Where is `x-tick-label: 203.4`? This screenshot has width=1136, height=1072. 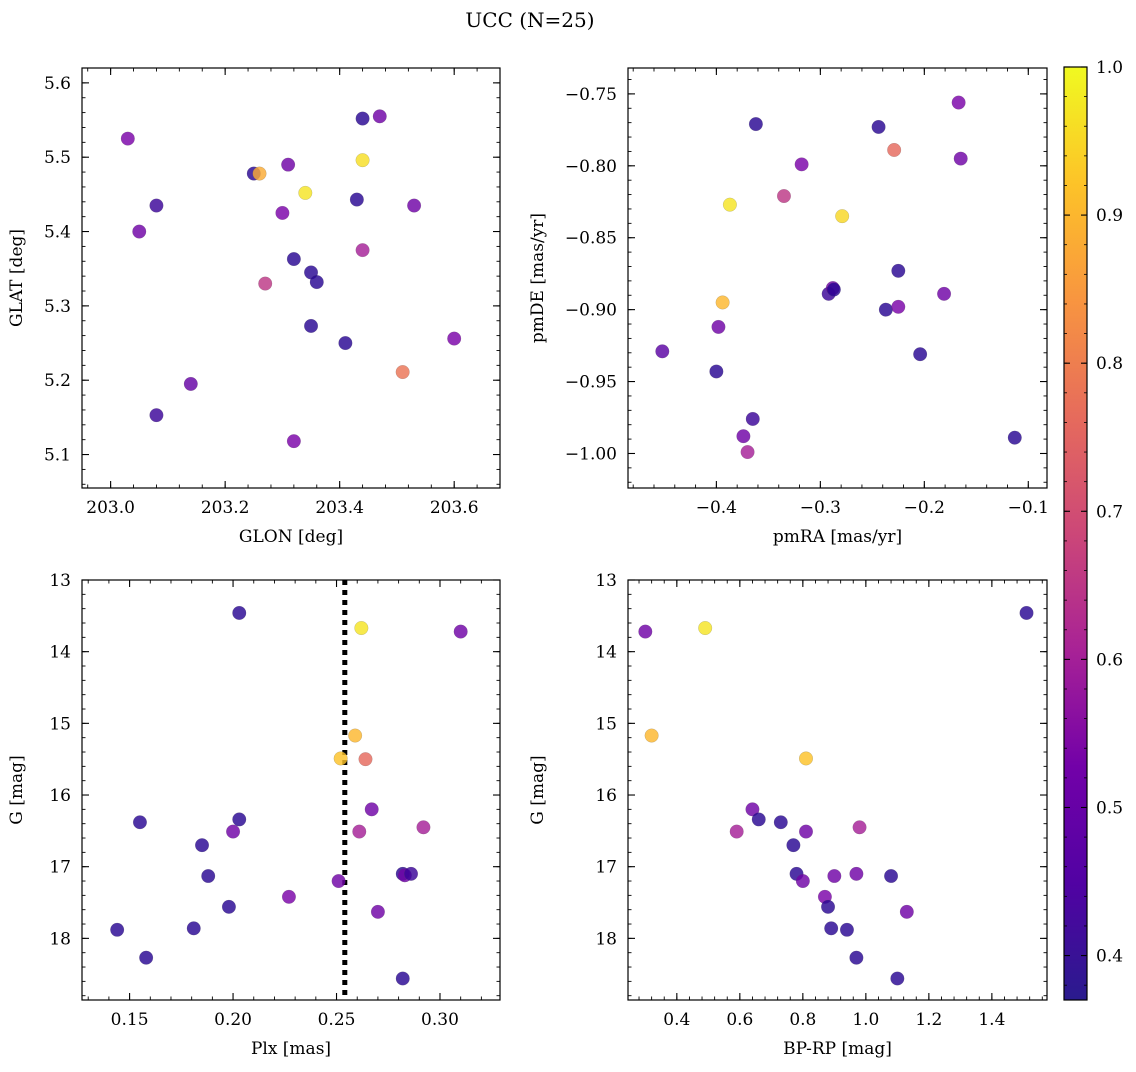
x-tick-label: 203.4 is located at coordinates (339, 508).